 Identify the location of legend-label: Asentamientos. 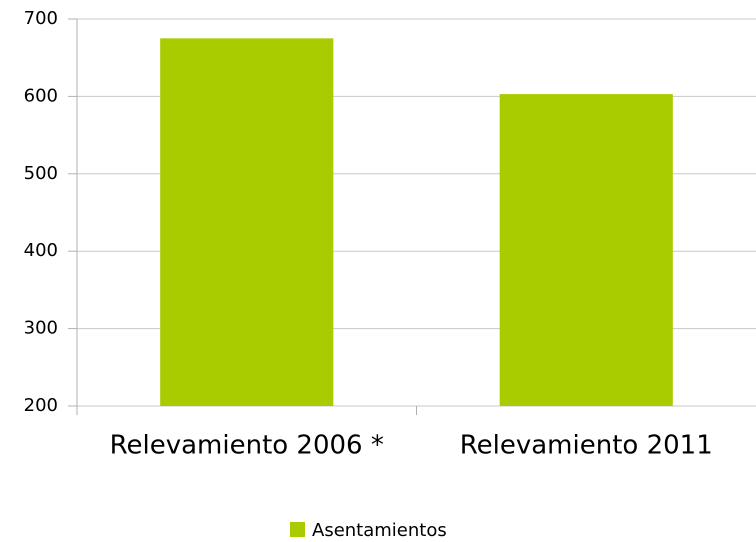
(379, 530).